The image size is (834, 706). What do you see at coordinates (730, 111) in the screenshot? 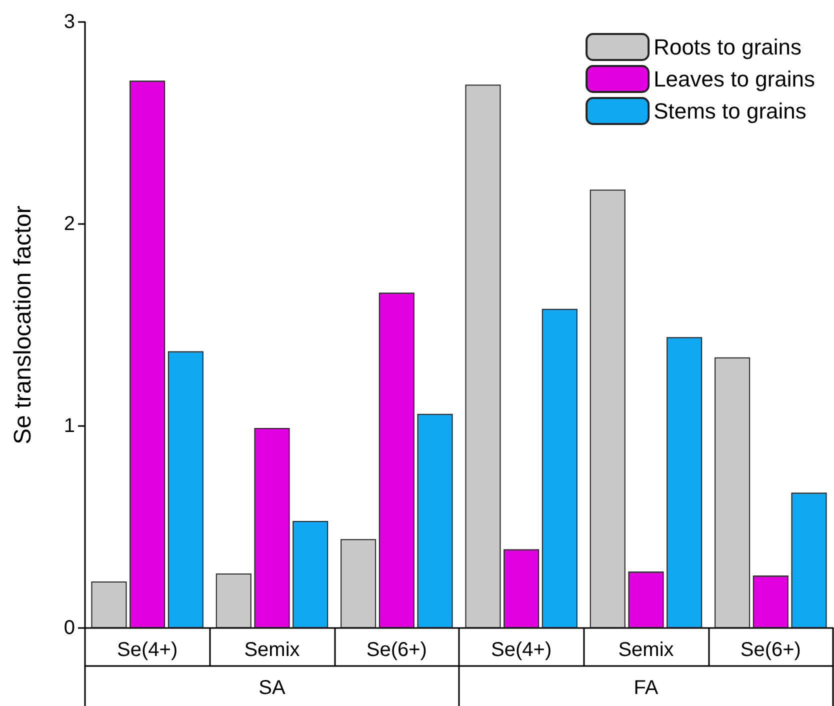
I see `legend-label: Stems to grains` at bounding box center [730, 111].